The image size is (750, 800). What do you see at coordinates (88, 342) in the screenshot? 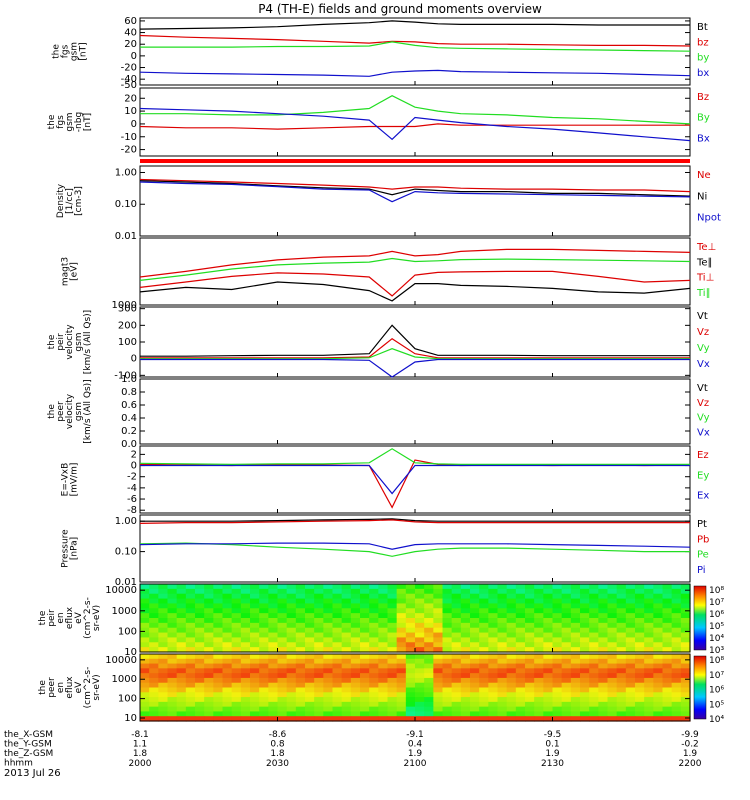
I see `y-axis-label: [km/s (All Qs)]` at bounding box center [88, 342].